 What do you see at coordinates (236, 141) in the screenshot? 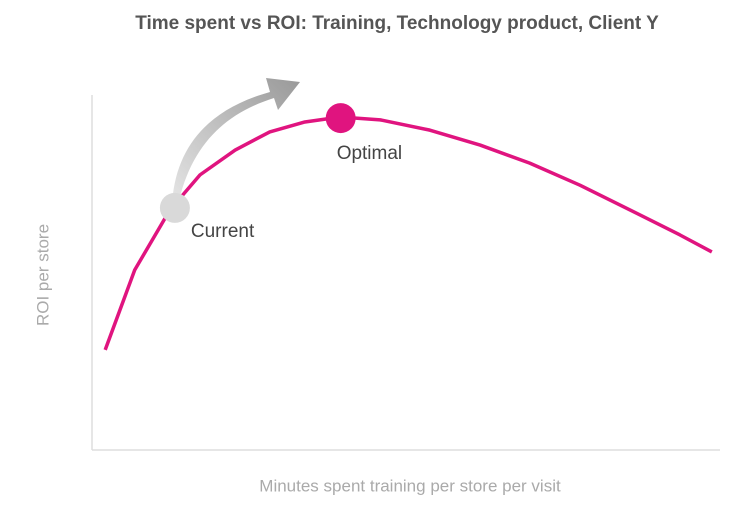
I see `trend-arrow` at bounding box center [236, 141].